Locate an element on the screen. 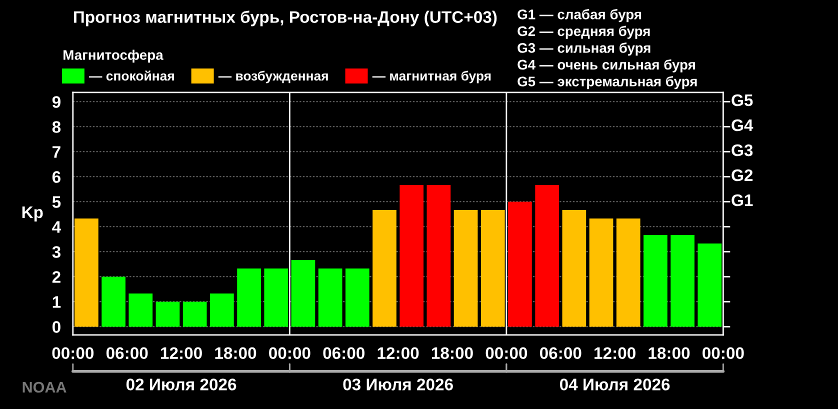 Image resolution: width=838 pixels, height=409 pixels. text: G1 is located at coordinates (742, 200).